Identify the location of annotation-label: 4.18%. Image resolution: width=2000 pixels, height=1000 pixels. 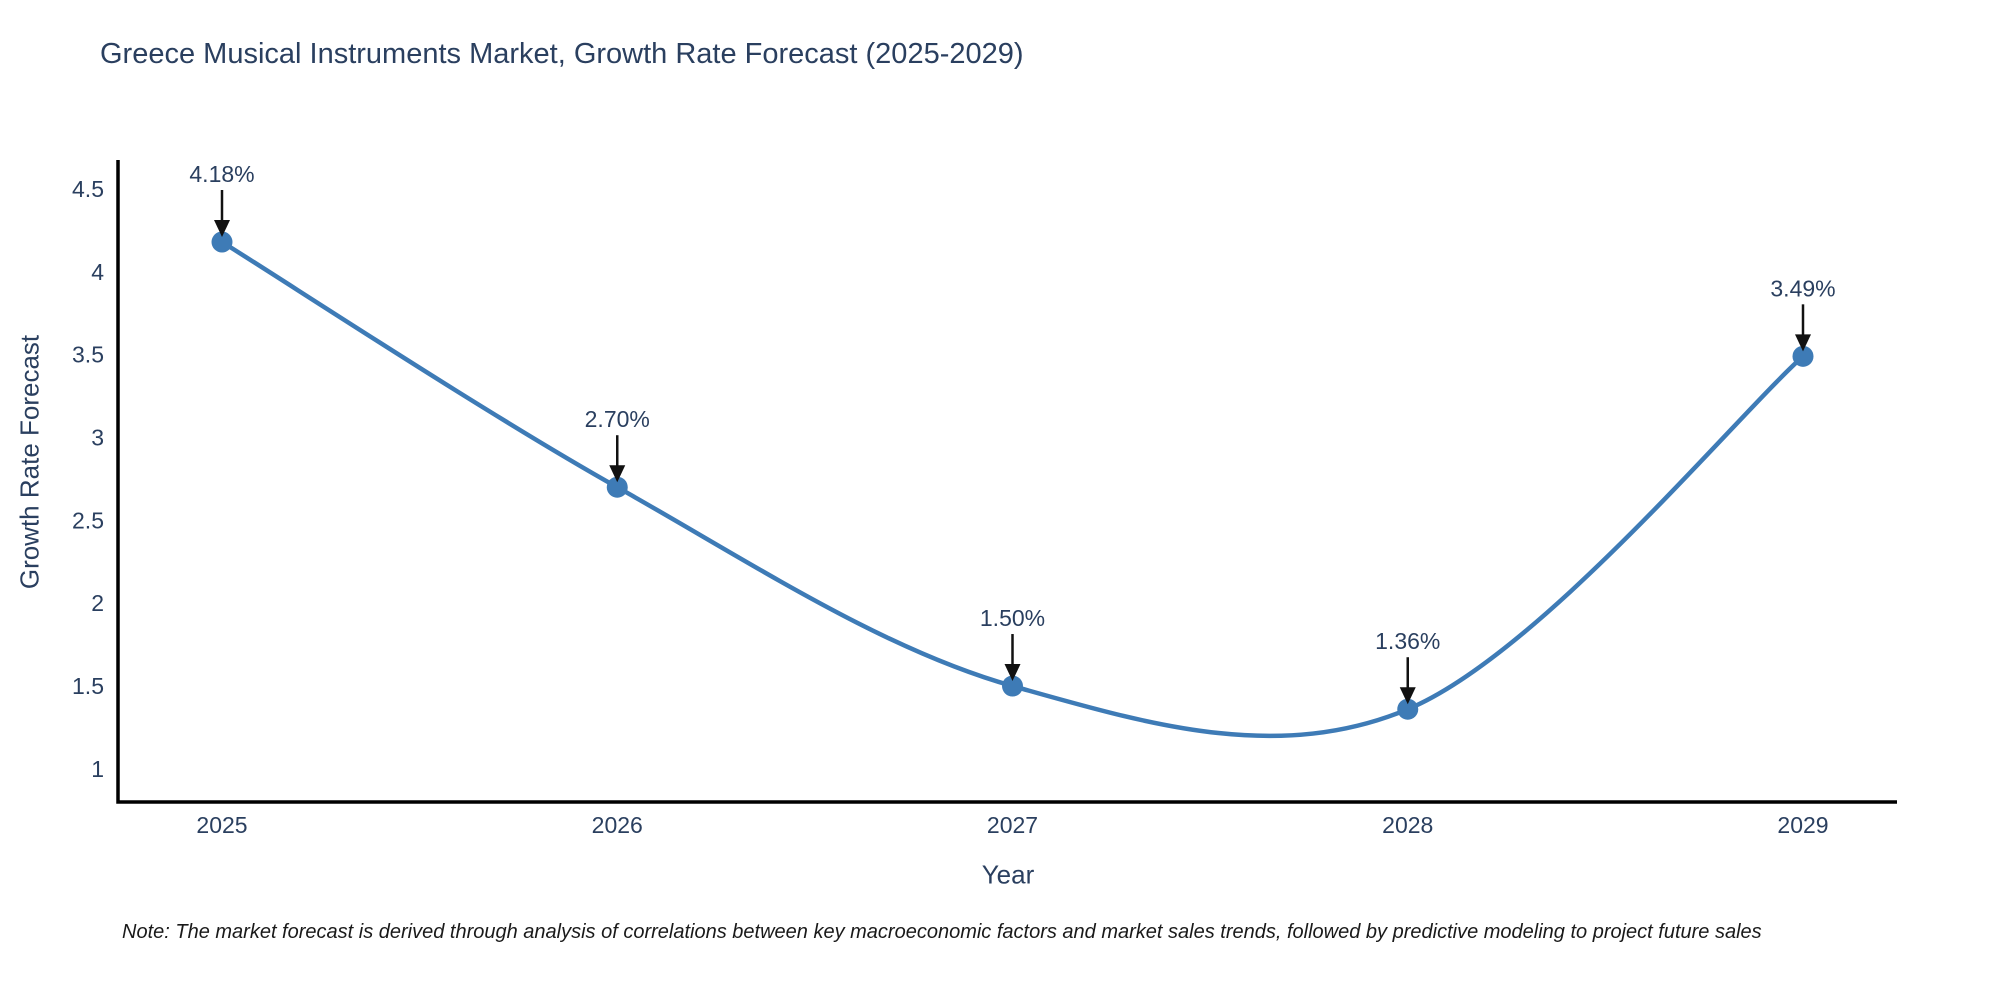
(221, 174).